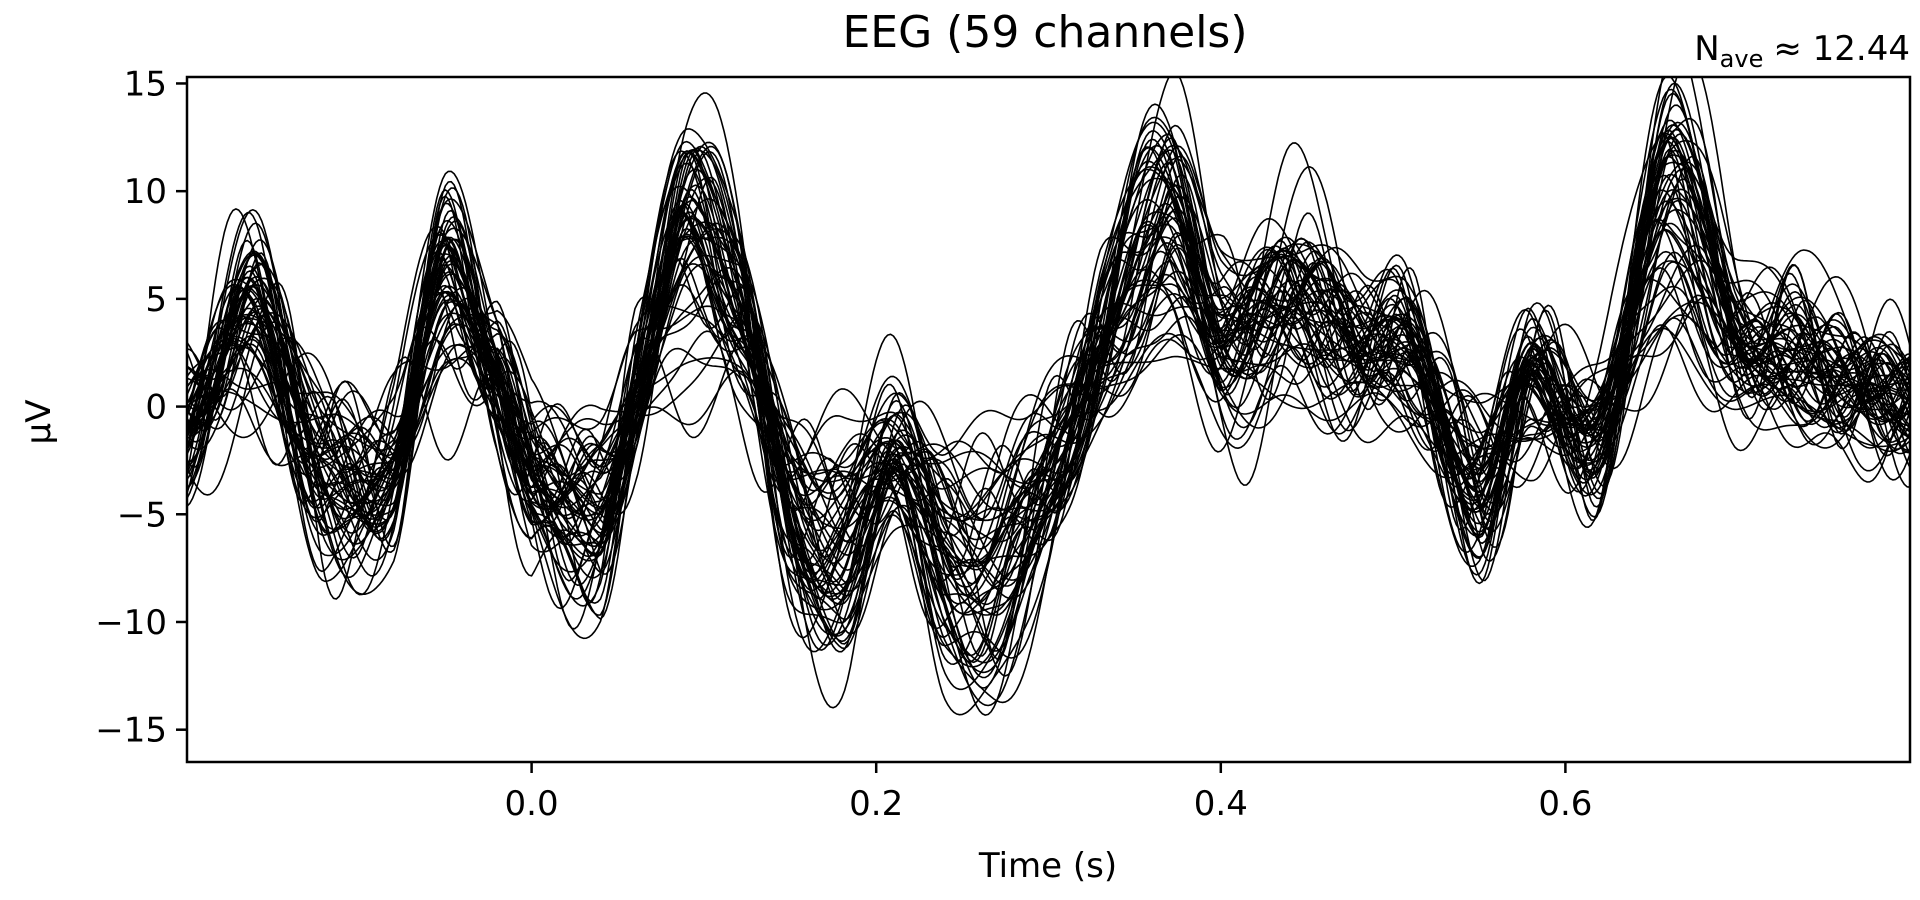 The image size is (1920, 900). I want to click on y-tick-label: 15, so click(145, 84).